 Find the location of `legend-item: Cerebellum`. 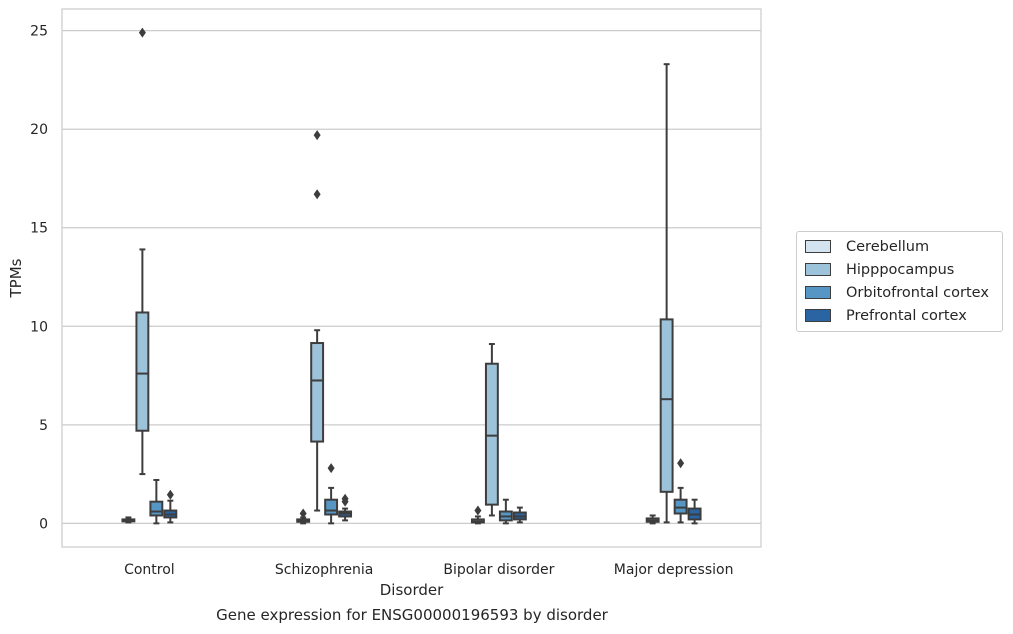

legend-item: Cerebellum is located at coordinates (899, 246).